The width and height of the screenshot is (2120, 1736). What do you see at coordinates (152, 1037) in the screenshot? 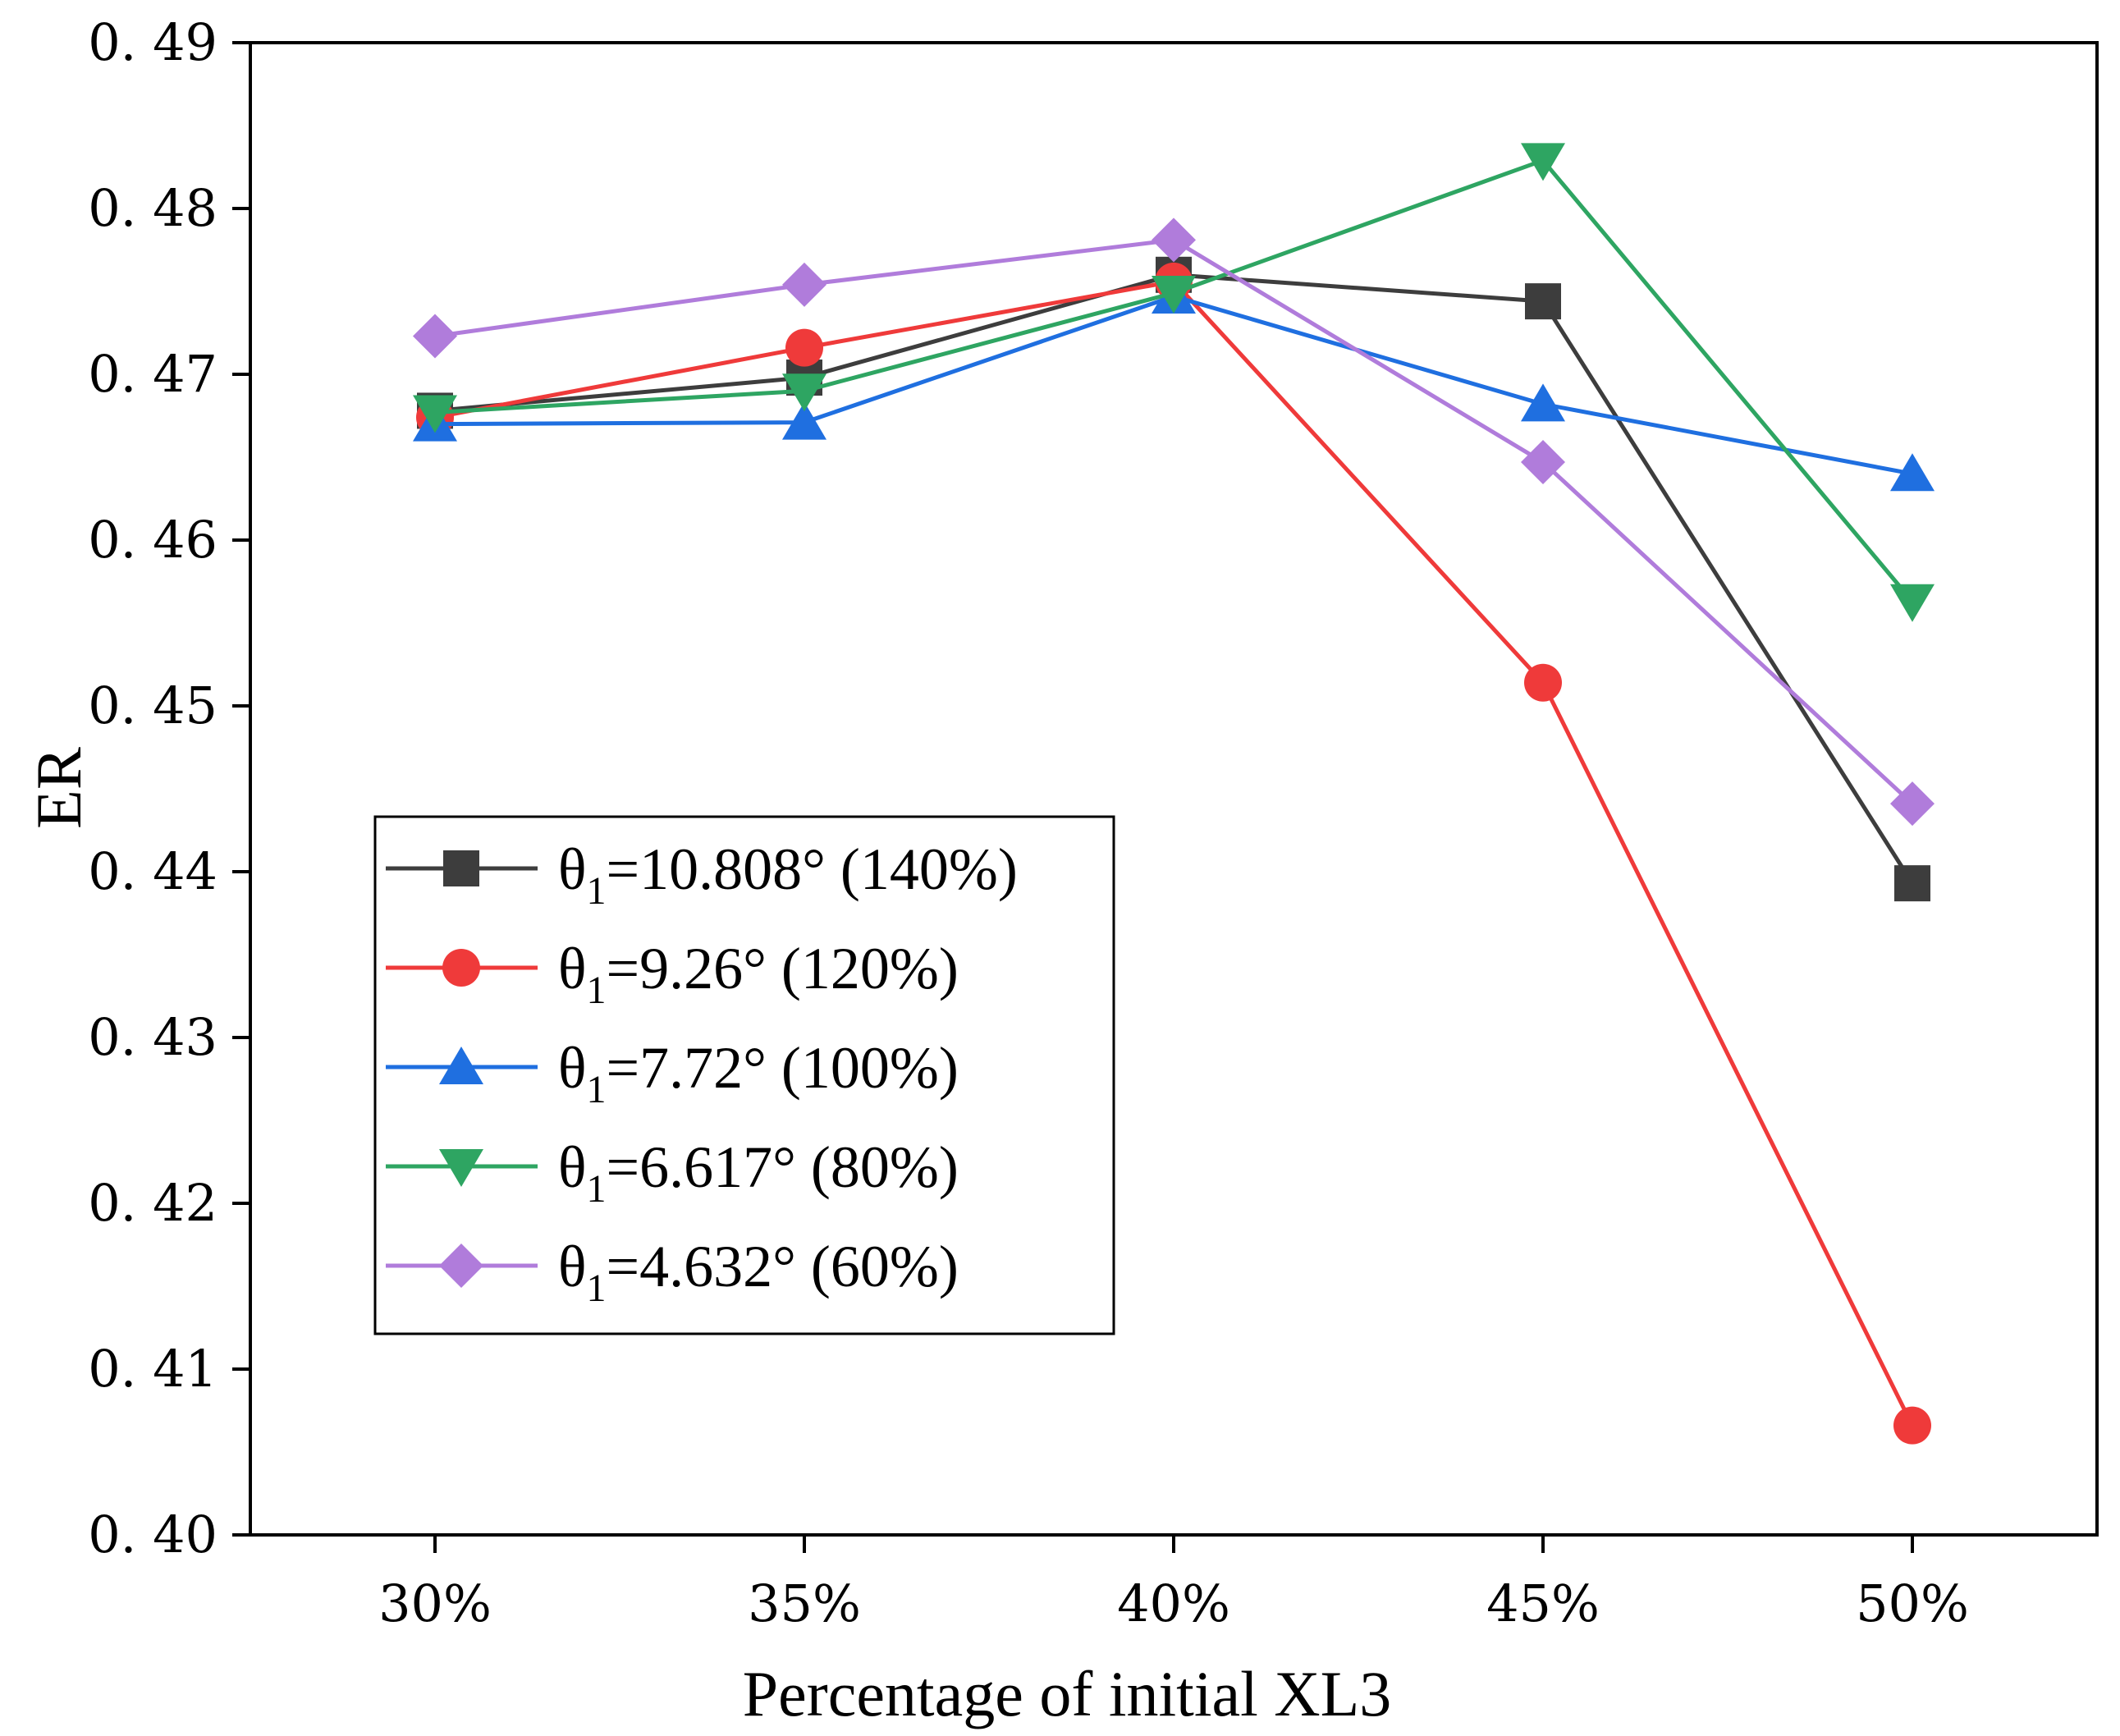
I see `y-tick-label: 0. 43` at bounding box center [152, 1037].